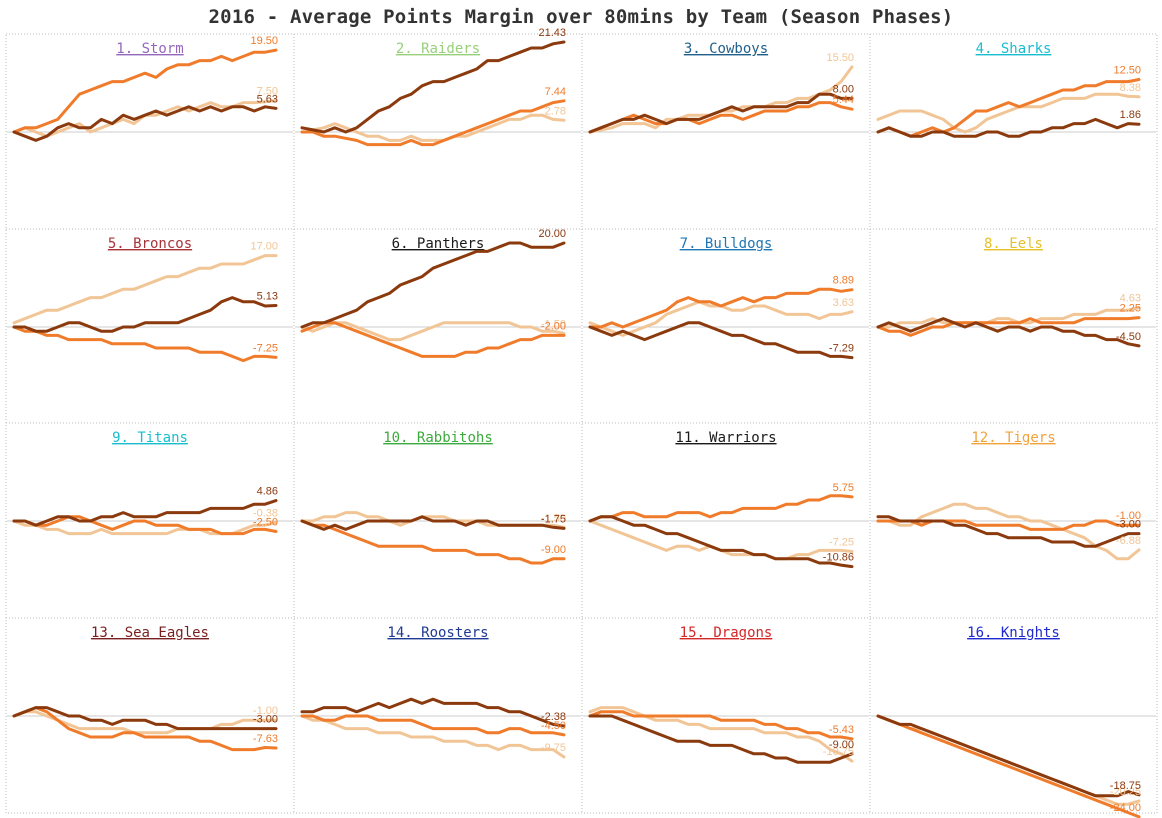 The height and width of the screenshot is (818, 1162). What do you see at coordinates (438, 244) in the screenshot?
I see `panel-title: 6. Panthers` at bounding box center [438, 244].